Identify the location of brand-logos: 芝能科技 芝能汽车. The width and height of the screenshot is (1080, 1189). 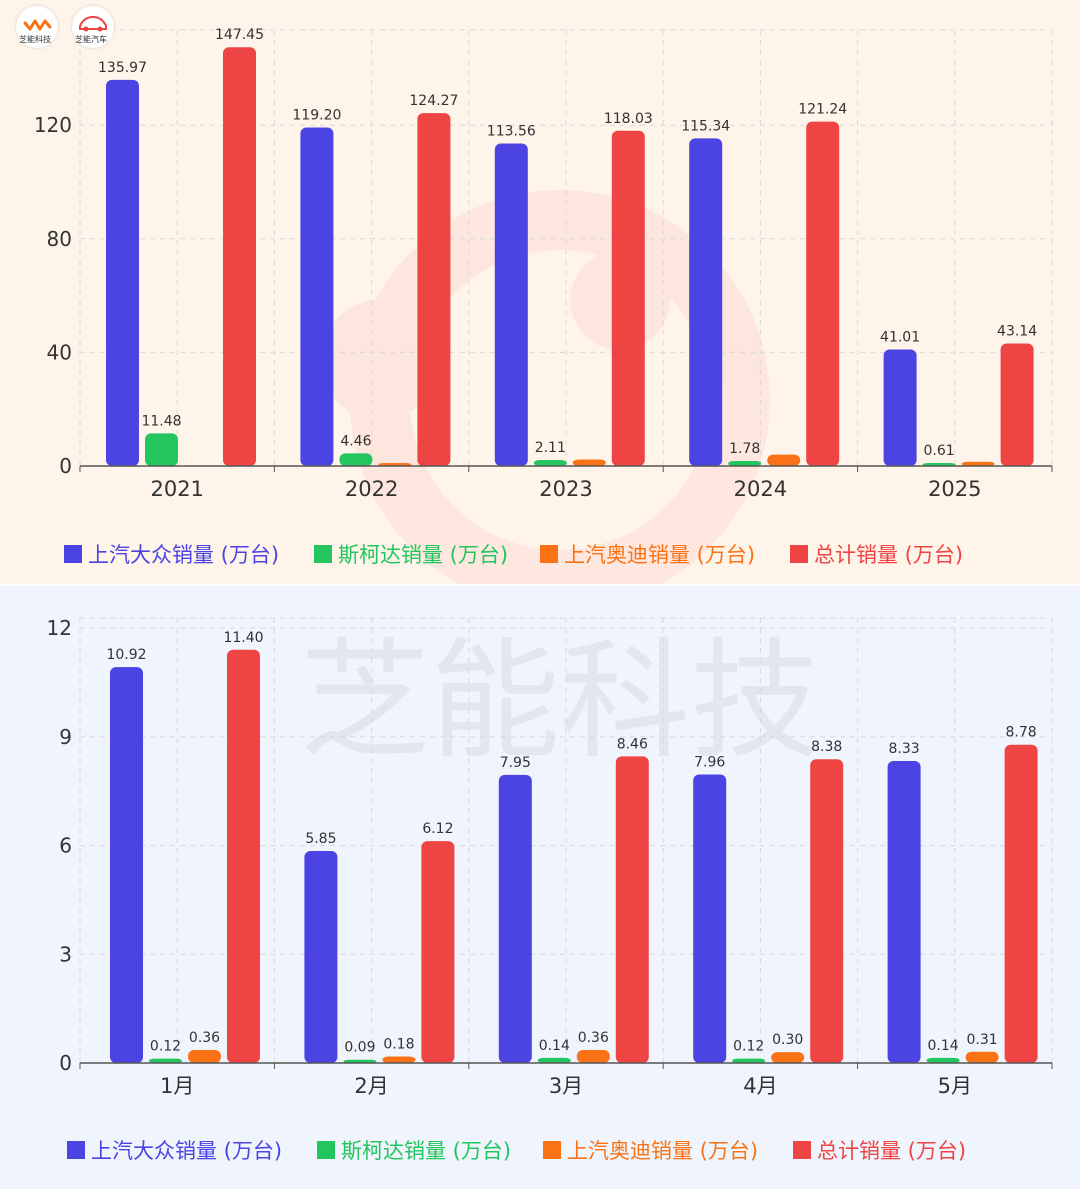
(66, 28).